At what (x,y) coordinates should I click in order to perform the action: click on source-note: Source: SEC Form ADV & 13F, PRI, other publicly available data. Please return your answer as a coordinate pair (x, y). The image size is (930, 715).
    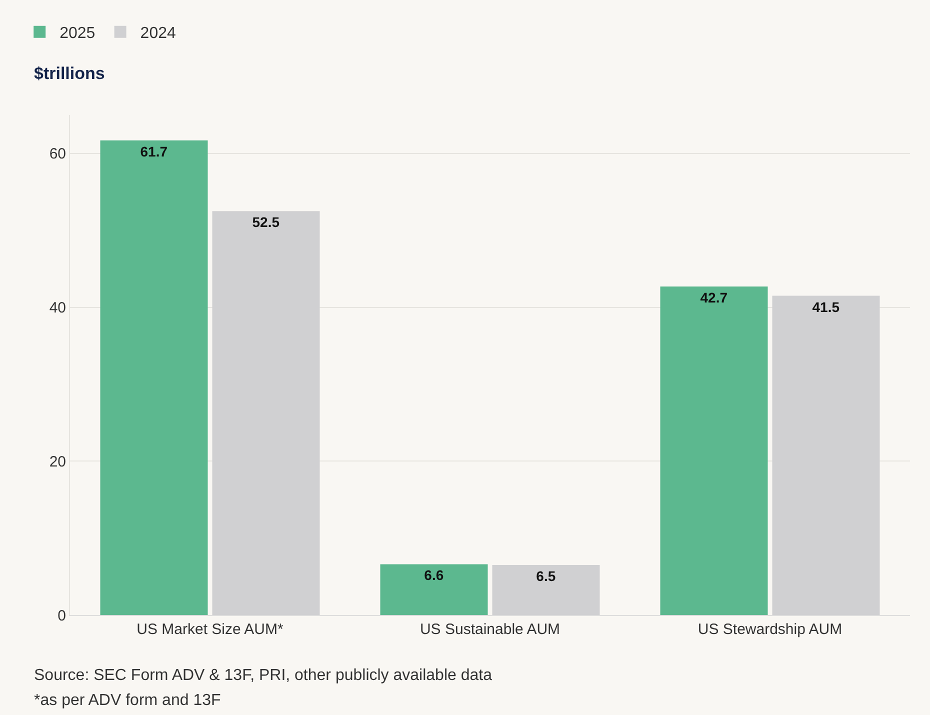
    Looking at the image, I should click on (263, 675).